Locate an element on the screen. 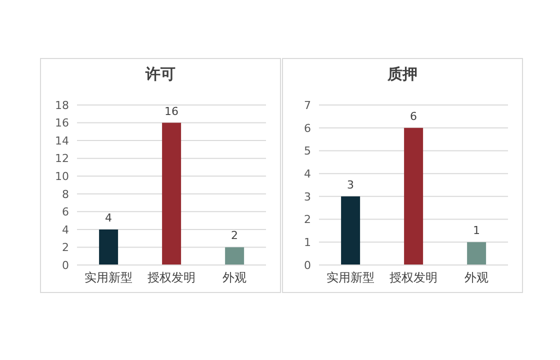 The height and width of the screenshot is (360, 560). y-tick-label: 1 is located at coordinates (307, 243).